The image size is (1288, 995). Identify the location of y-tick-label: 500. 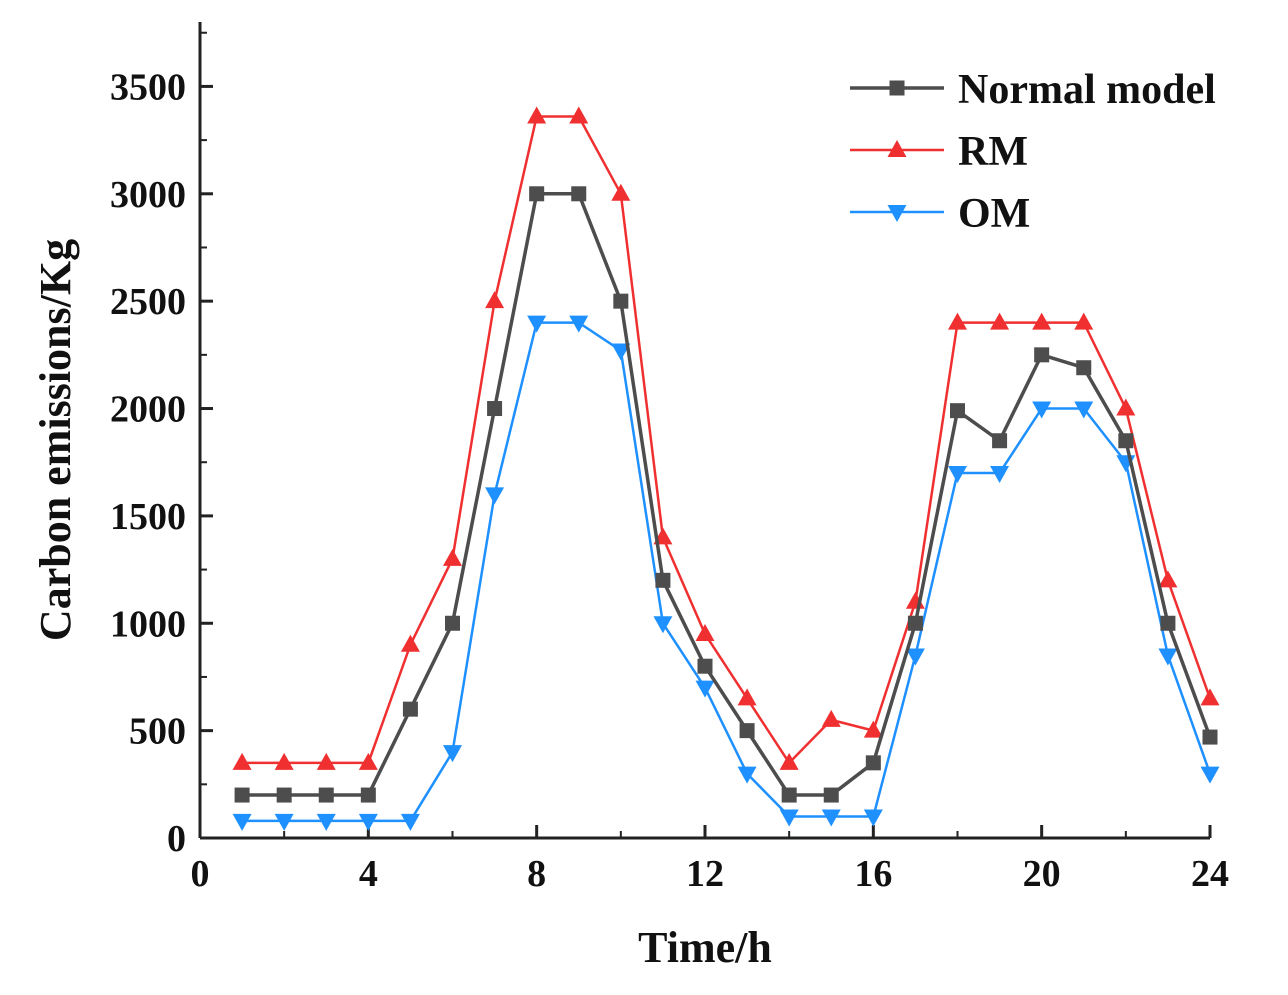
(157, 732).